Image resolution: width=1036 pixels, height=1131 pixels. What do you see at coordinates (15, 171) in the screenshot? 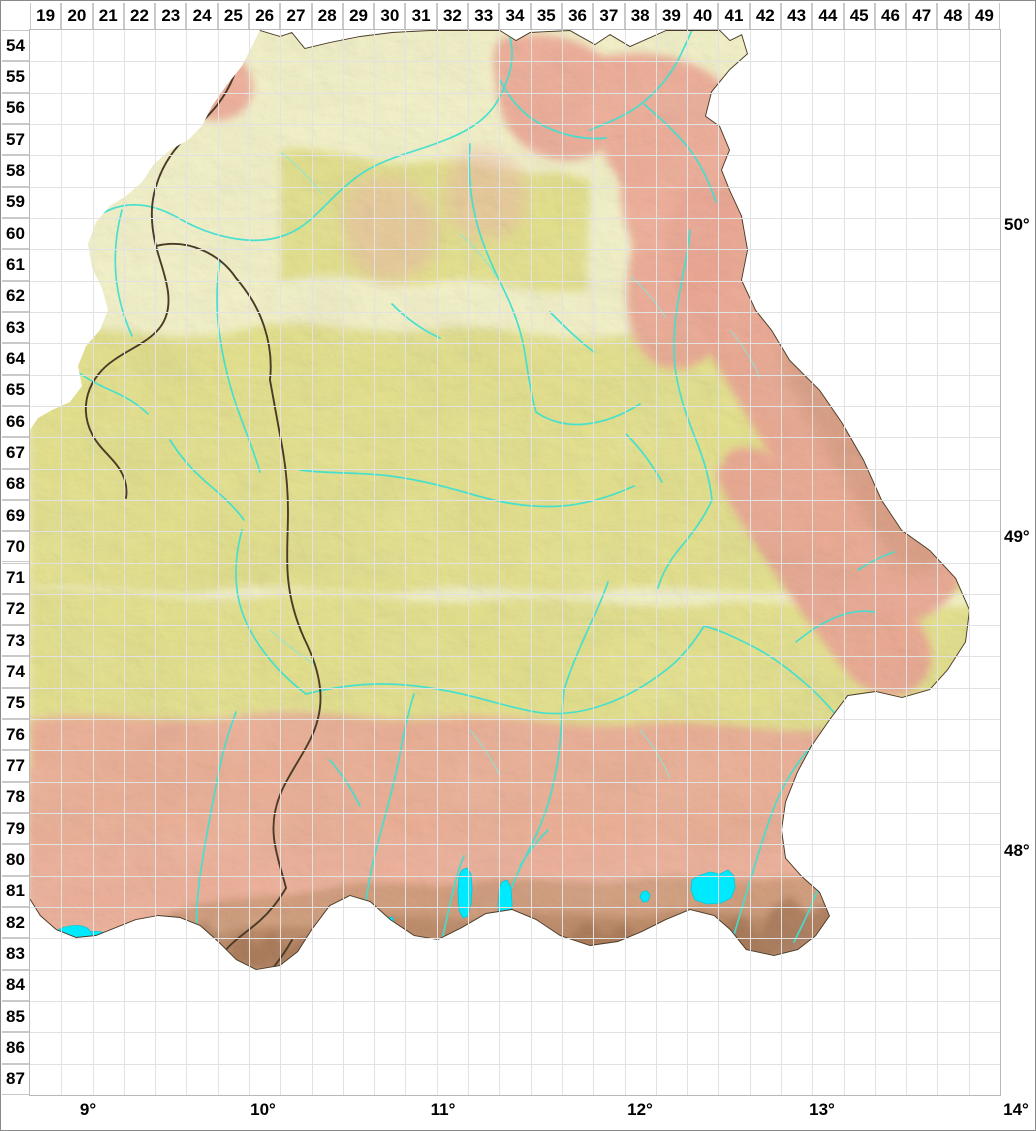
I see `row-header-58: 58` at bounding box center [15, 171].